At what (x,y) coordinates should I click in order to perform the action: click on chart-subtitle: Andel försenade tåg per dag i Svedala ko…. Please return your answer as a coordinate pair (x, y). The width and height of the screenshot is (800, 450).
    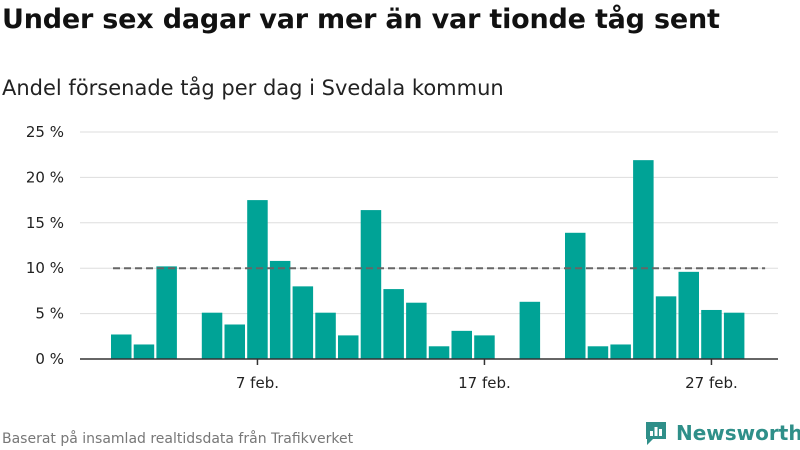
    Looking at the image, I should click on (253, 88).